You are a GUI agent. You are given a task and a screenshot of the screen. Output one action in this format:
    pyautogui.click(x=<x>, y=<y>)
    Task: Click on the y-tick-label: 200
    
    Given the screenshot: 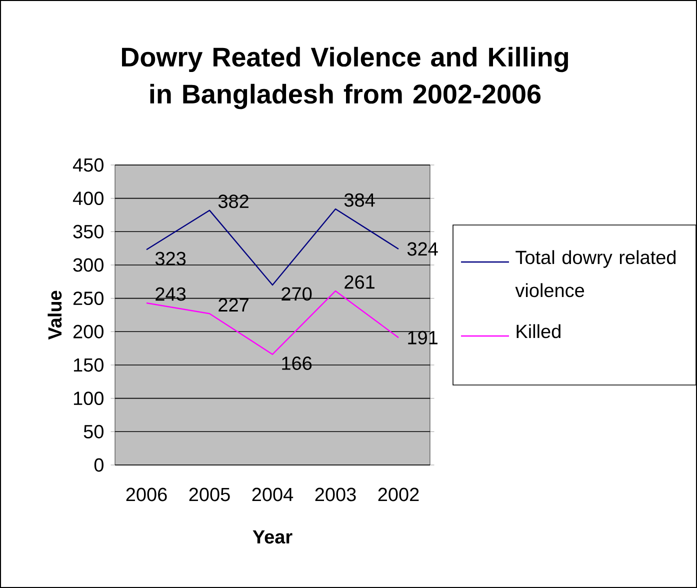 What is the action you would take?
    pyautogui.click(x=88, y=331)
    